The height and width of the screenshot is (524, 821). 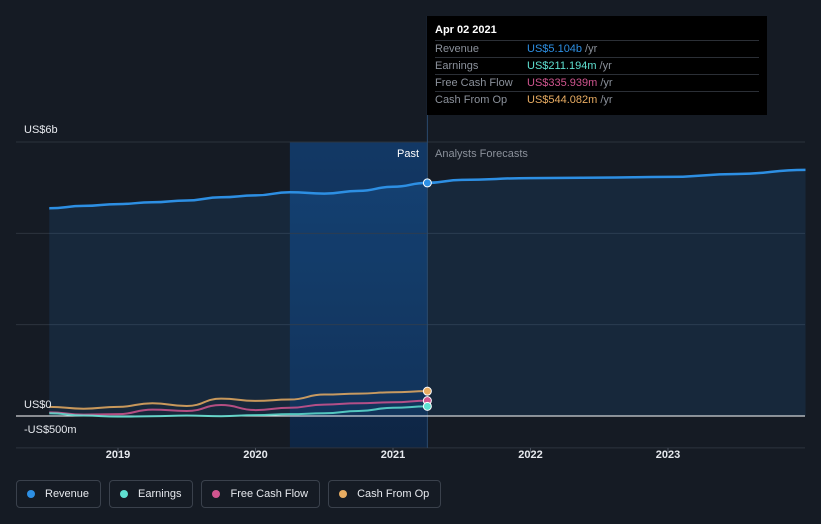 I want to click on legend-item-free-cash-flow: Free Cash Flow, so click(x=261, y=494).